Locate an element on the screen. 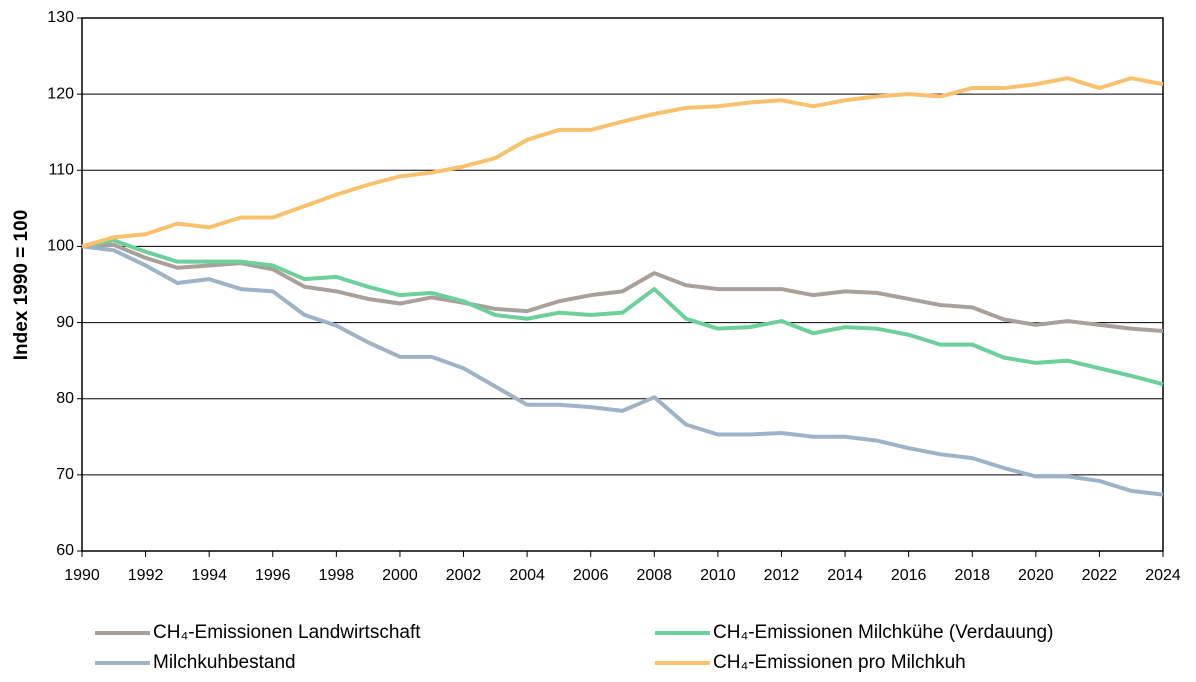  x-tick-label: 2002 is located at coordinates (464, 575).